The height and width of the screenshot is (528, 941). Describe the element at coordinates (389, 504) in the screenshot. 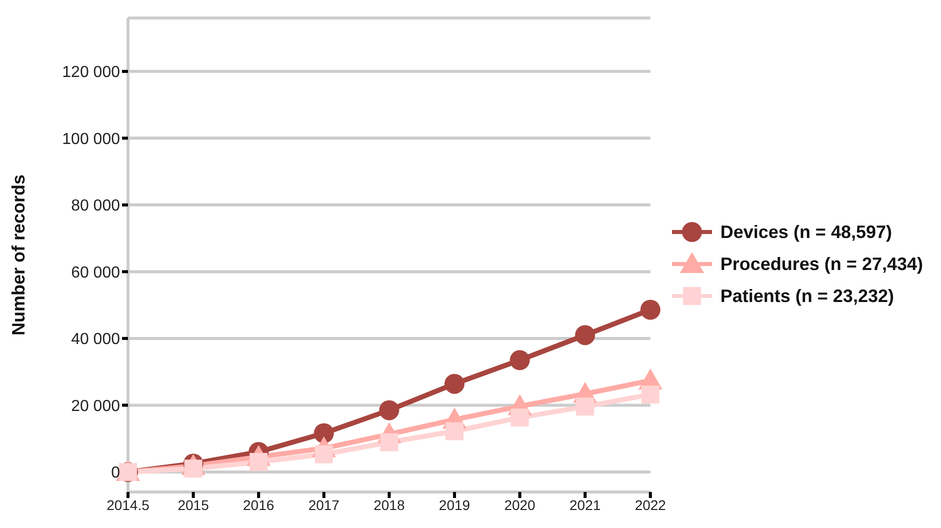

I see `x-tick-label: 2018` at that location.